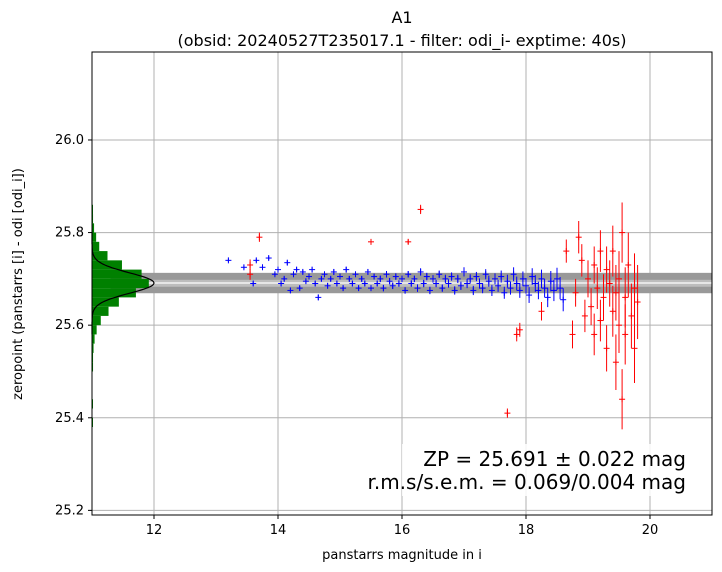  Describe the element at coordinates (650, 530) in the screenshot. I see `x-tick-label: 20` at that location.